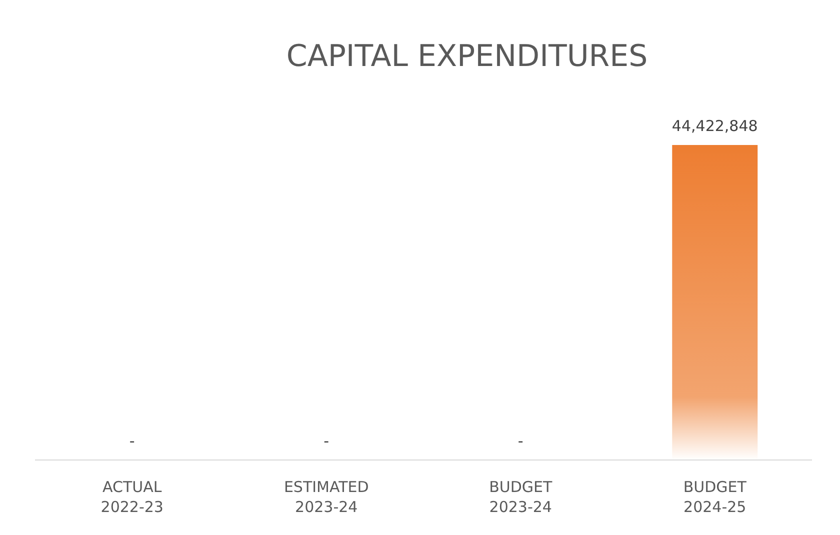 This screenshot has height=535, width=840. I want to click on chart-title: CAPITAL EXPENDITURES, so click(467, 56).